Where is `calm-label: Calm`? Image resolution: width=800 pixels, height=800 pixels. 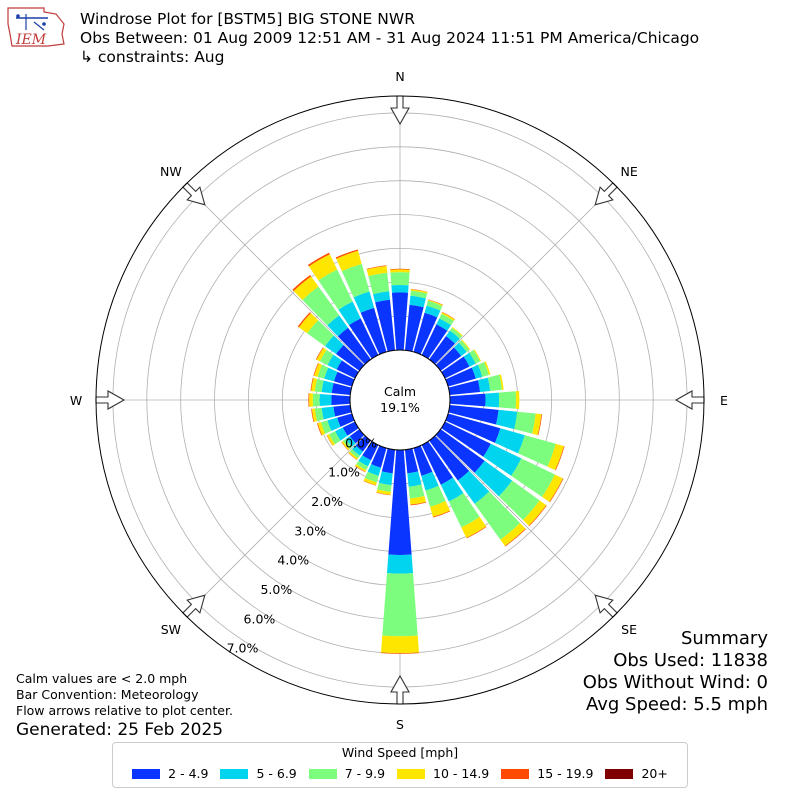
calm-label: Calm is located at coordinates (400, 391).